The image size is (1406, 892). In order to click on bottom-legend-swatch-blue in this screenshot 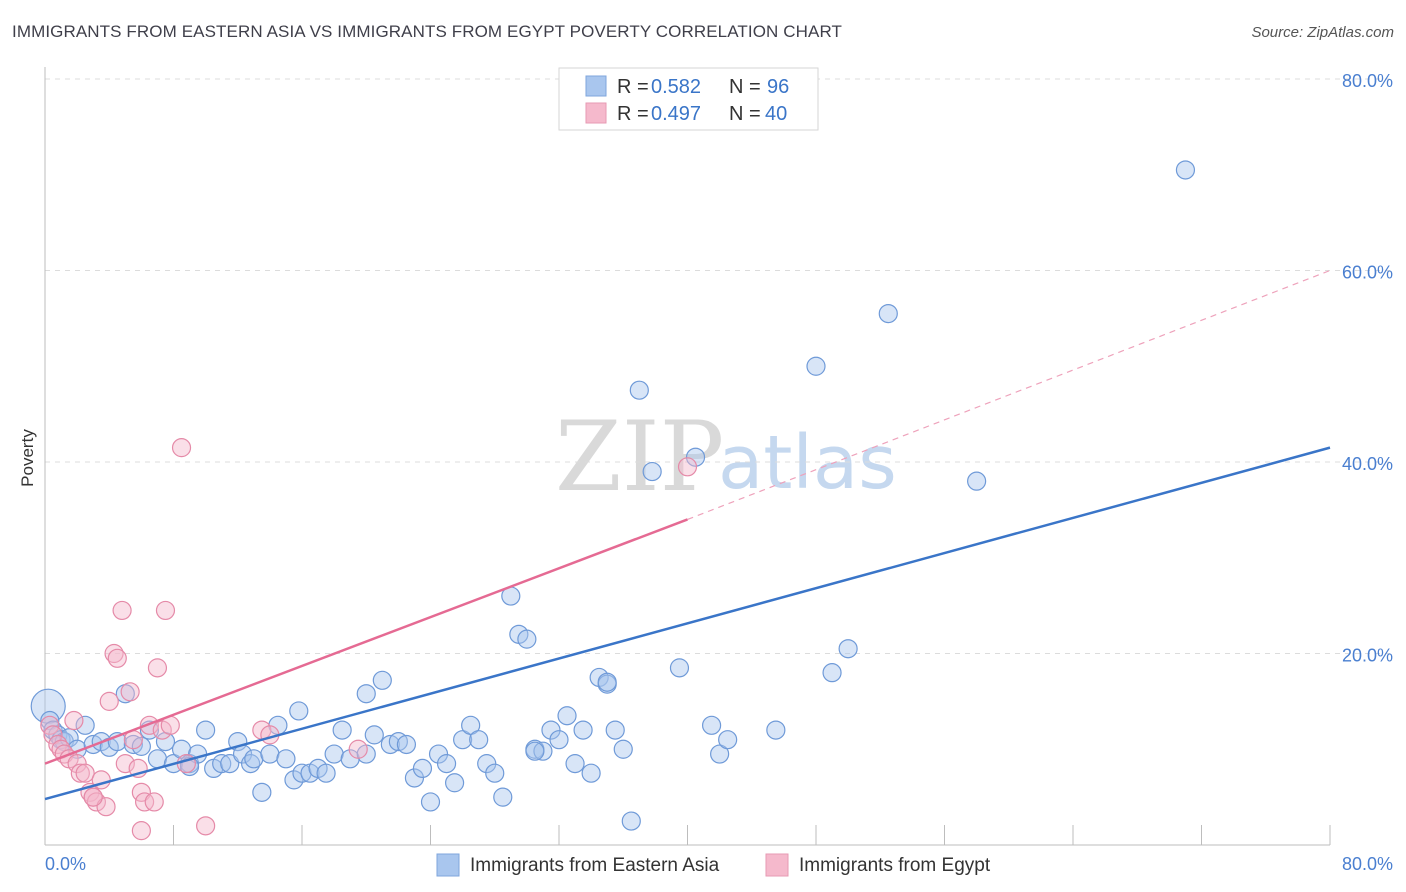, I will do `click(448, 865)`.